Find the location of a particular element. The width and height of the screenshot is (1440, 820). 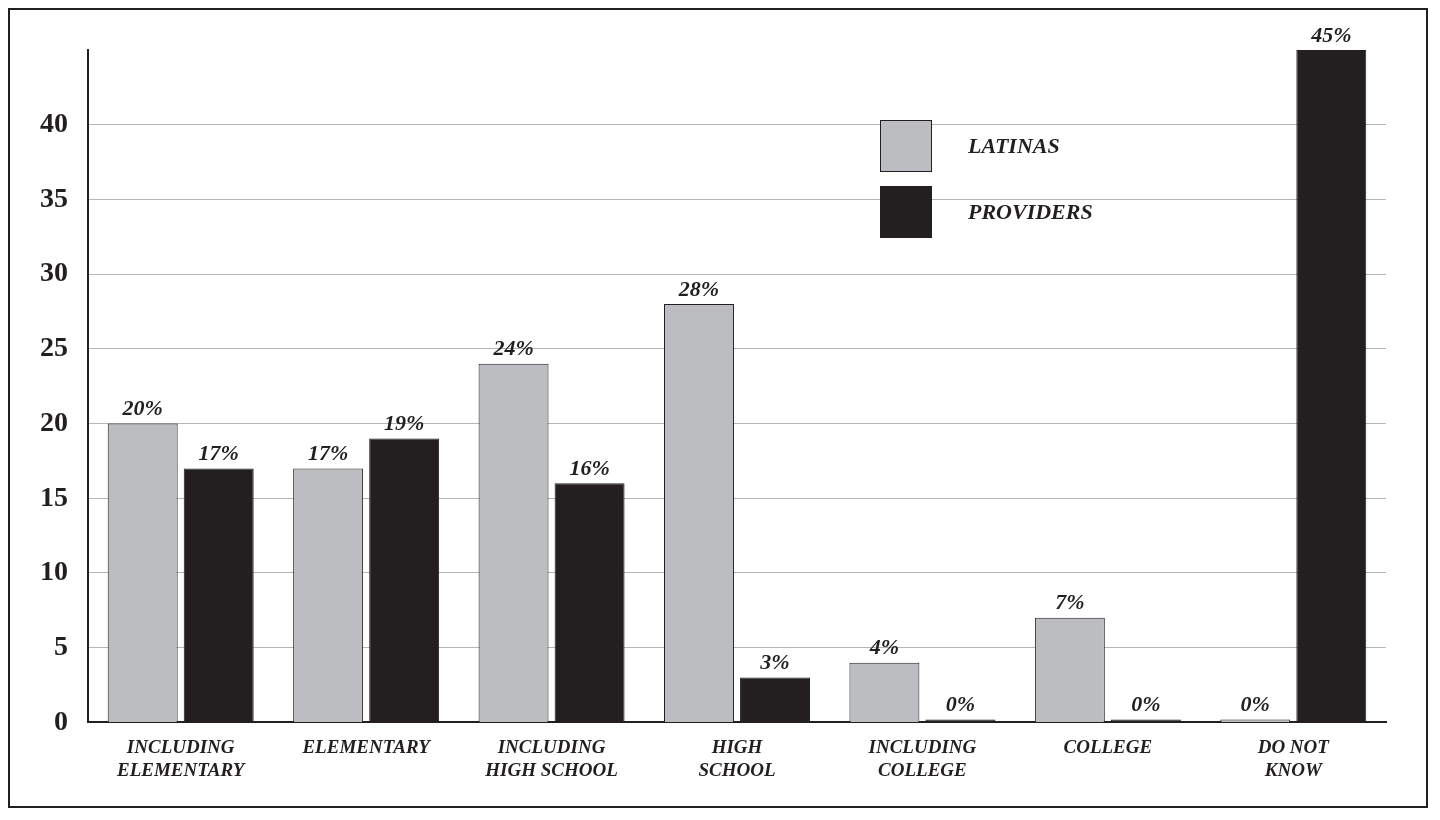

y-tick-label: 15 is located at coordinates (54, 496).